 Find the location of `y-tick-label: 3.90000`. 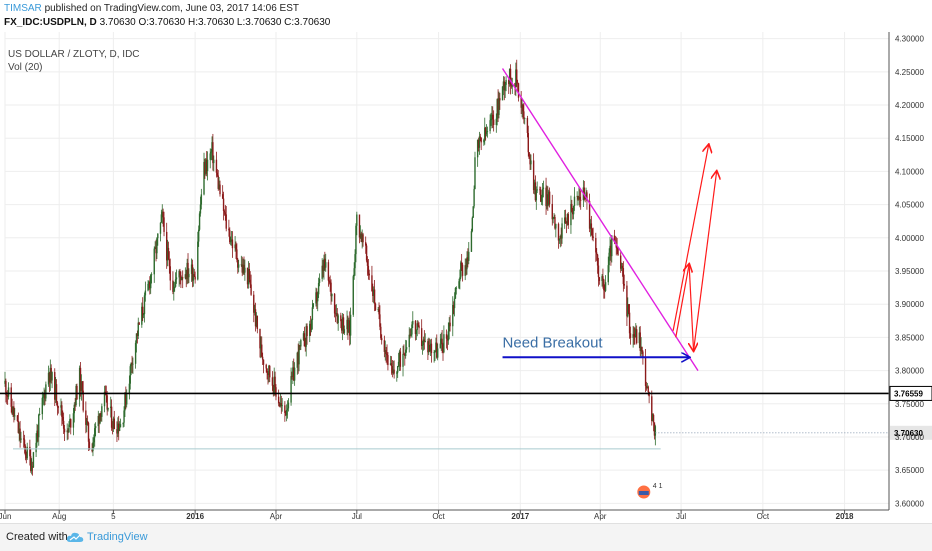

y-tick-label: 3.90000 is located at coordinates (909, 304).